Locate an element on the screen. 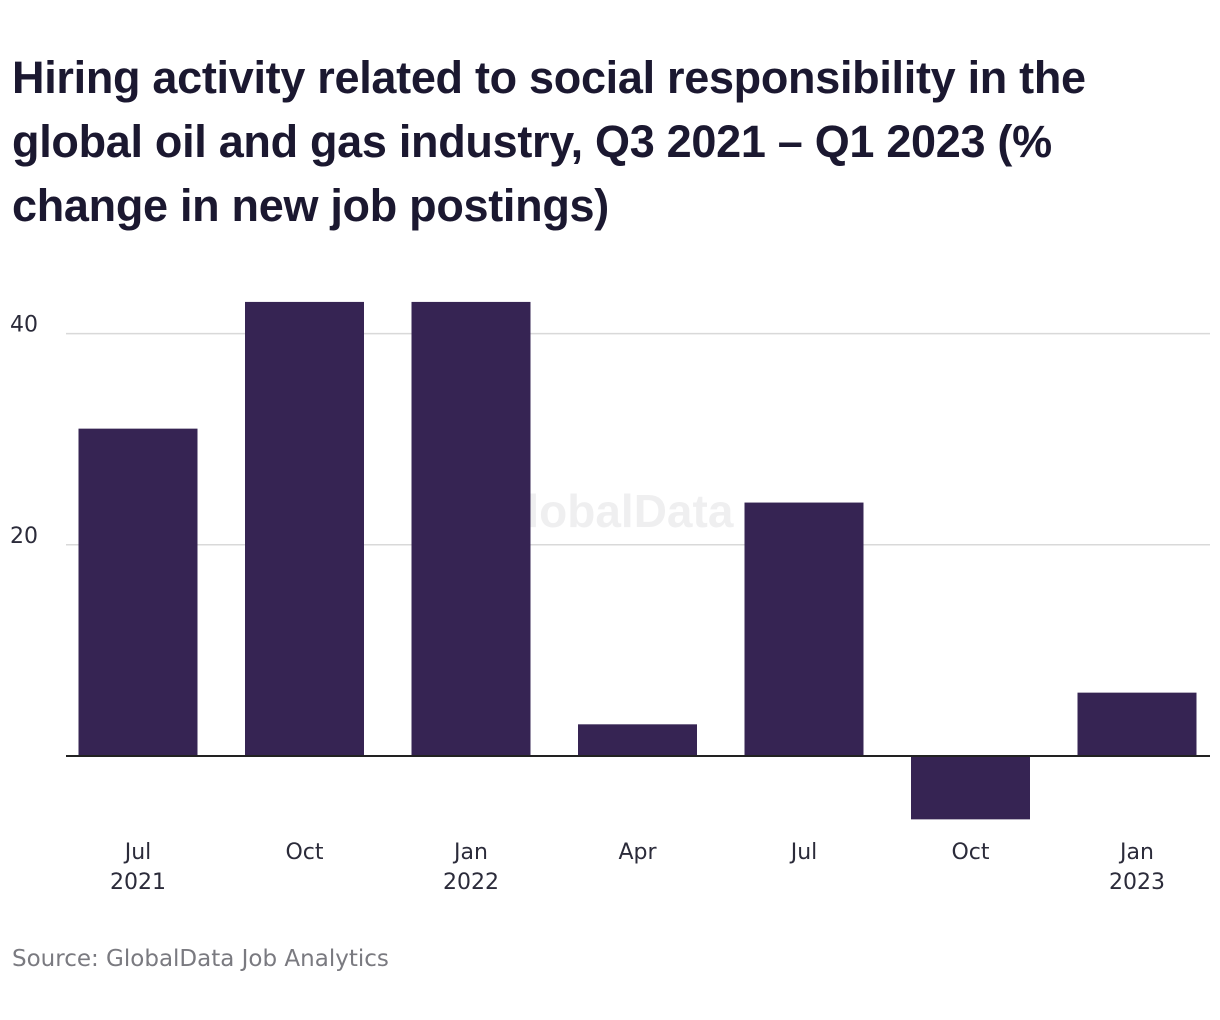 This screenshot has width=1220, height=1020. x-axis-labels: Jul 2021 Oct Jan 2022 Apr Jul Oct Jan 2023 is located at coordinates (637, 867).